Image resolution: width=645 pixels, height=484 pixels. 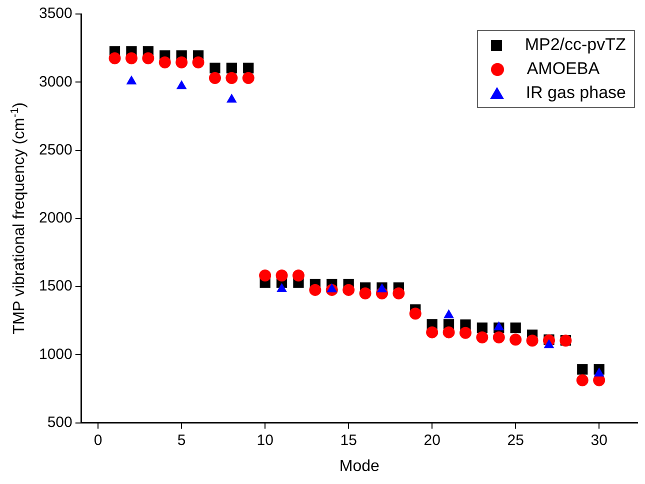 What do you see at coordinates (348, 440) in the screenshot?
I see `x-tick-label: 15` at bounding box center [348, 440].